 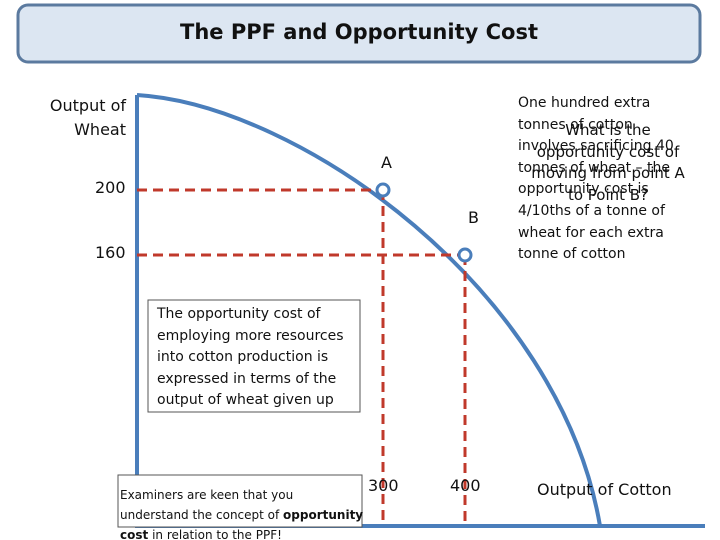 I want to click on y-tick: 200, so click(x=110, y=187).